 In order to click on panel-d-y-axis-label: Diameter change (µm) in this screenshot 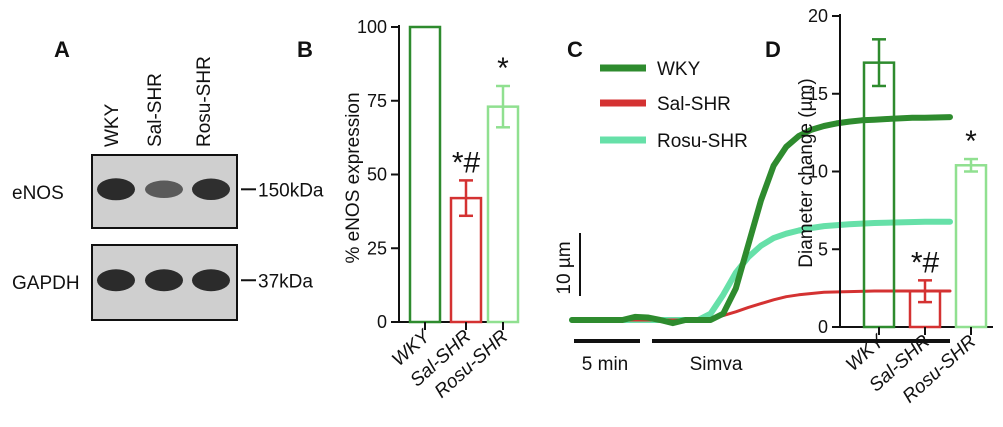, I will do `click(806, 172)`.